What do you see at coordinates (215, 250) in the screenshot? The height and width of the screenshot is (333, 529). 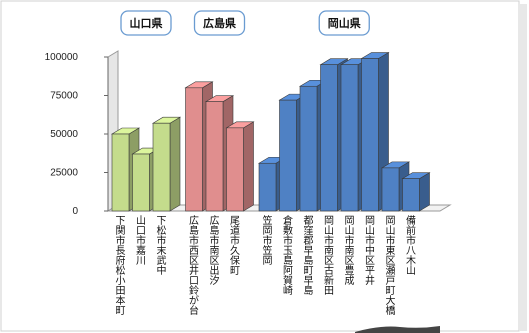 I see `x-tick-label: 広島市南区出汐` at bounding box center [215, 250].